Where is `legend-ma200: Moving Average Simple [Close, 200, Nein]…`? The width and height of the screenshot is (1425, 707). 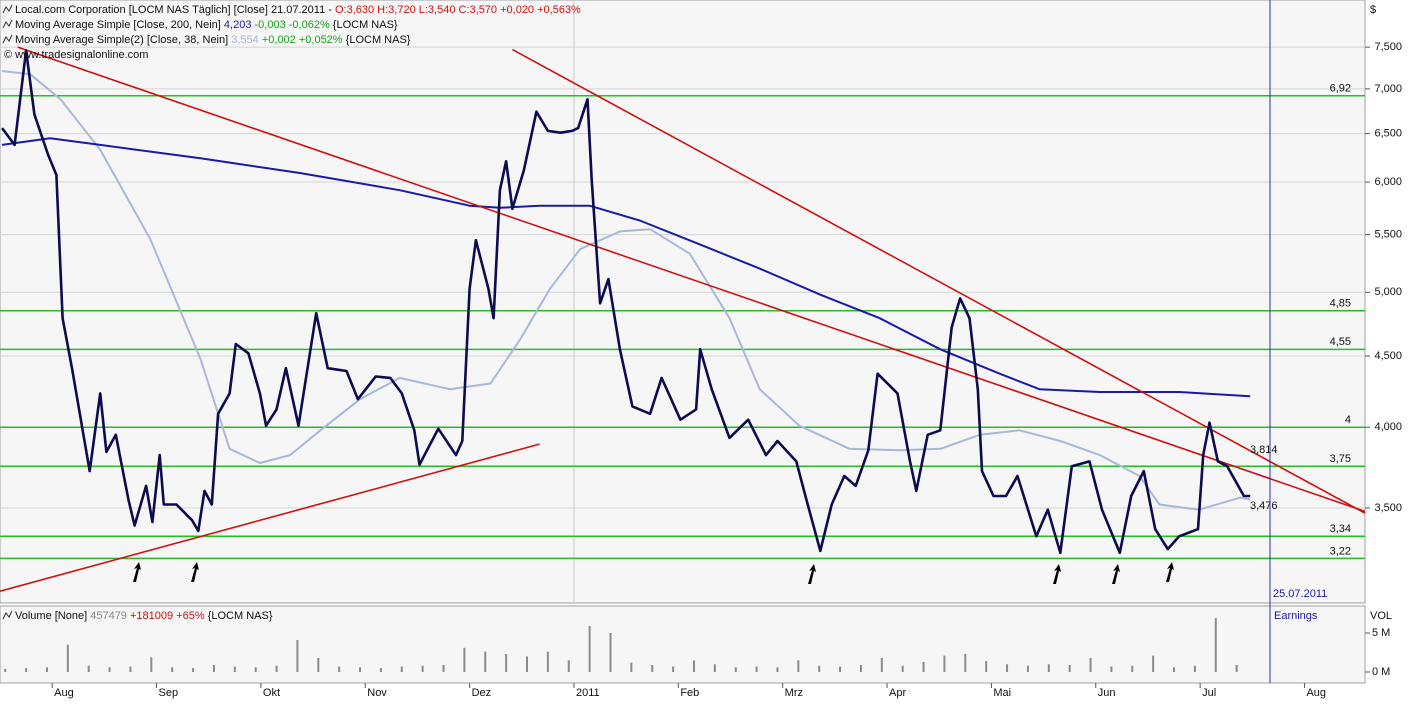 legend-ma200: Moving Average Simple [Close, 200, Nein]… is located at coordinates (206, 25).